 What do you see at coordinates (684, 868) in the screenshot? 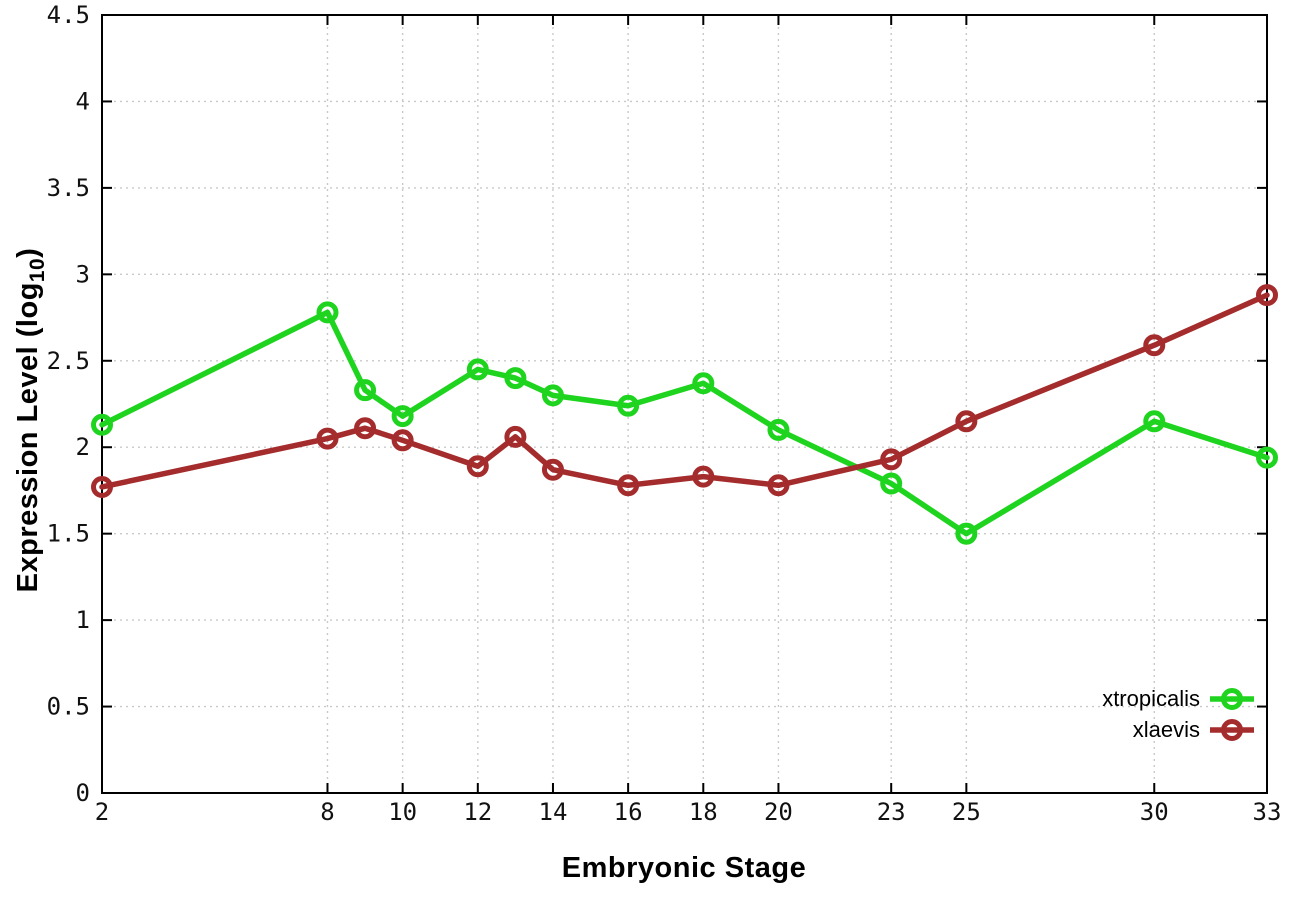
I see `x-axis-title: Embryonic Stage` at bounding box center [684, 868].